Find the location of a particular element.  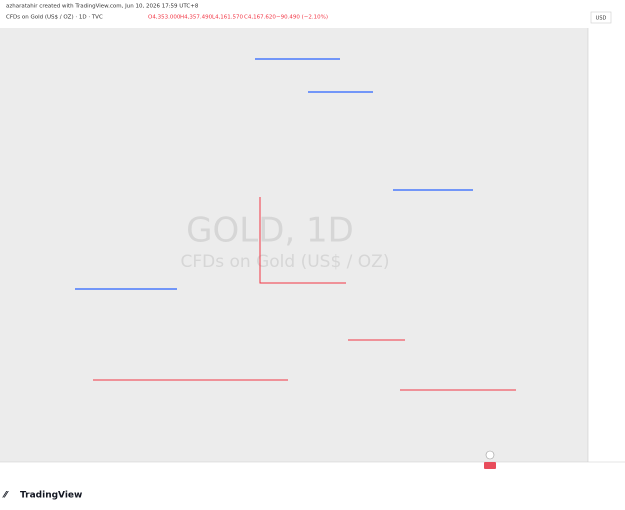

watermark: GOLD, 1D is located at coordinates (270, 231).